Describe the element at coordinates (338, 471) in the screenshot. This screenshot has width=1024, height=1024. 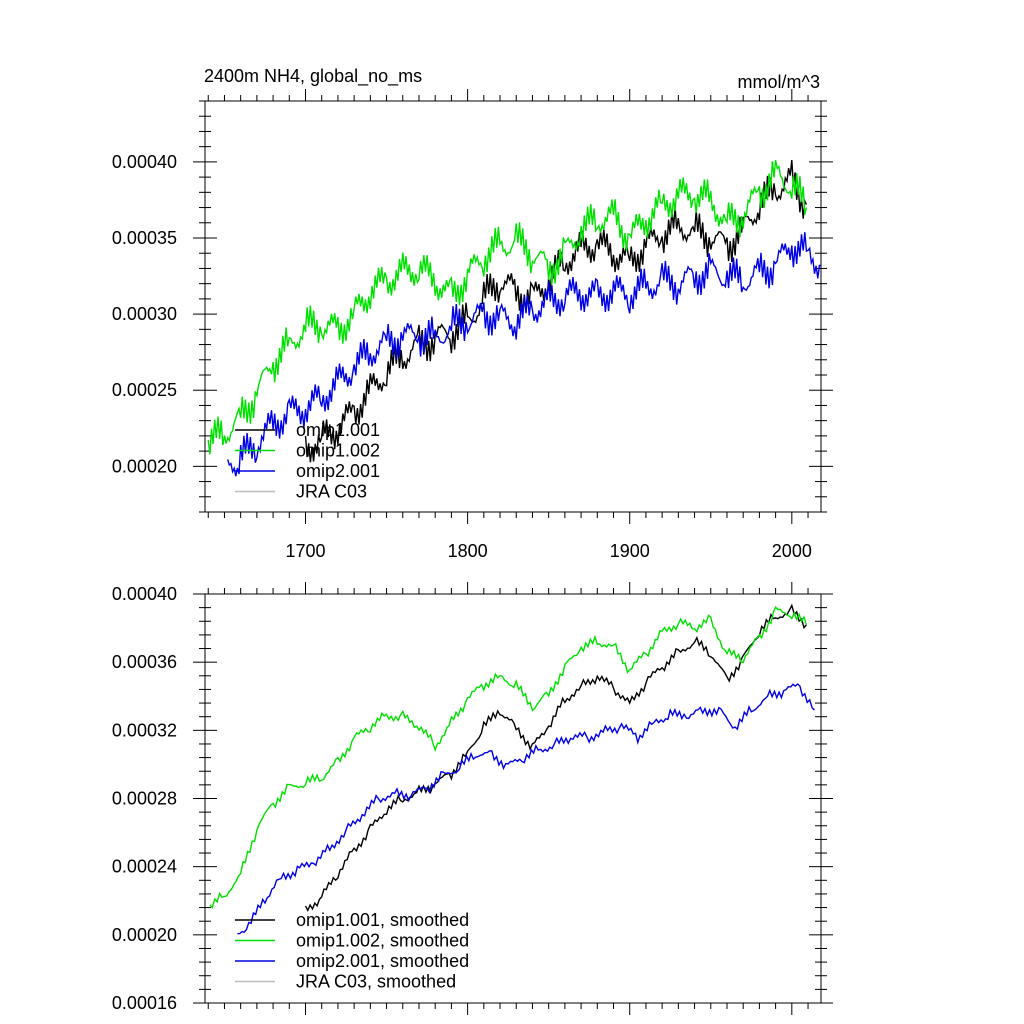
I see `legend-label: omip2.001` at that location.